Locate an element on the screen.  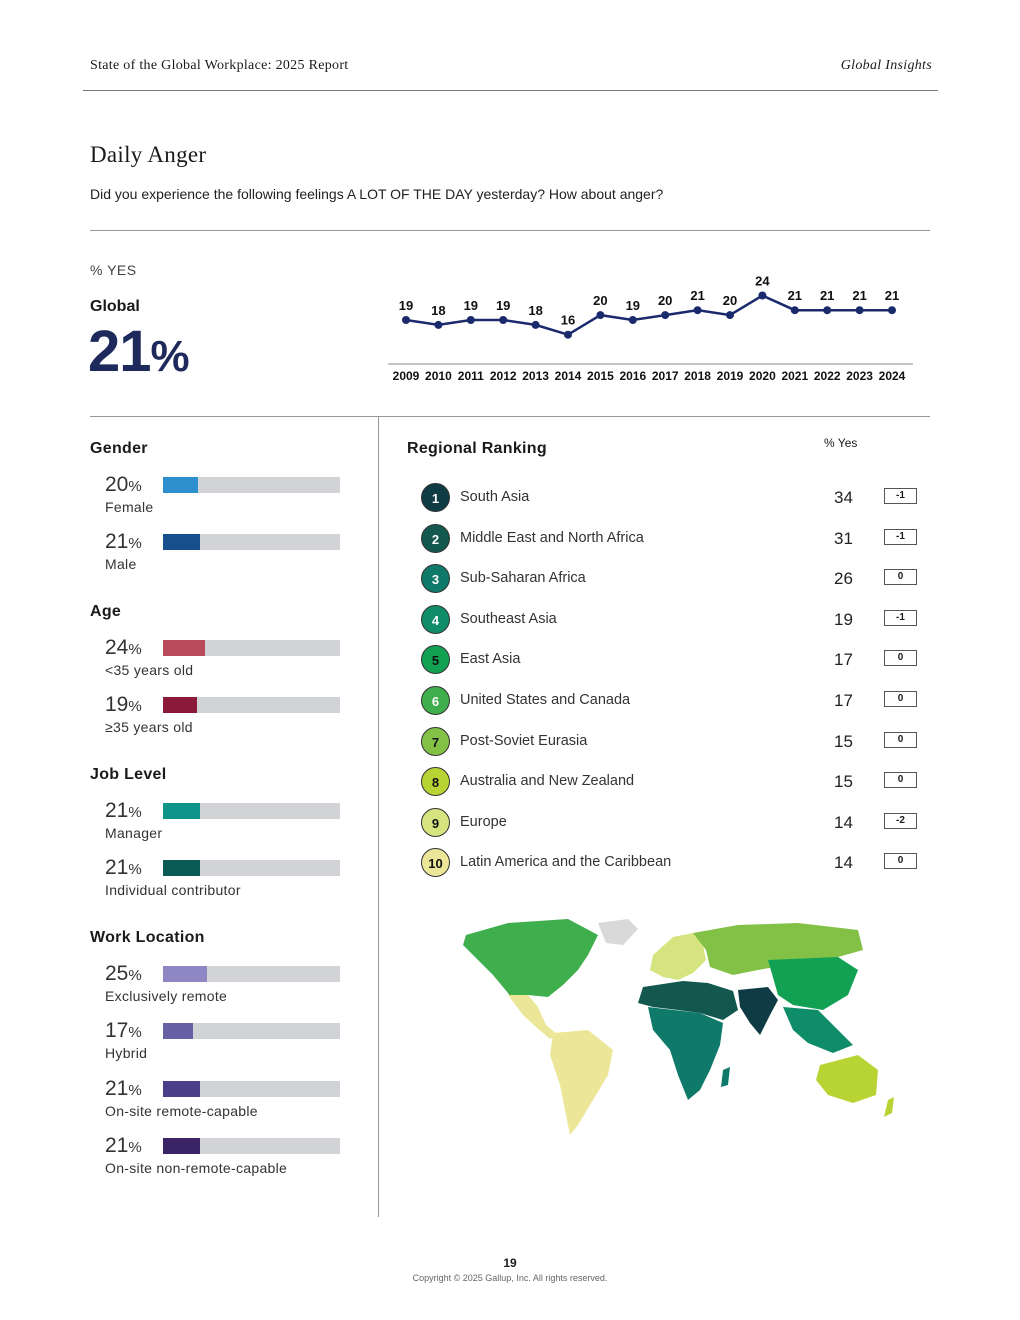
demographic-label: Exclusively remote is located at coordinates (166, 996).